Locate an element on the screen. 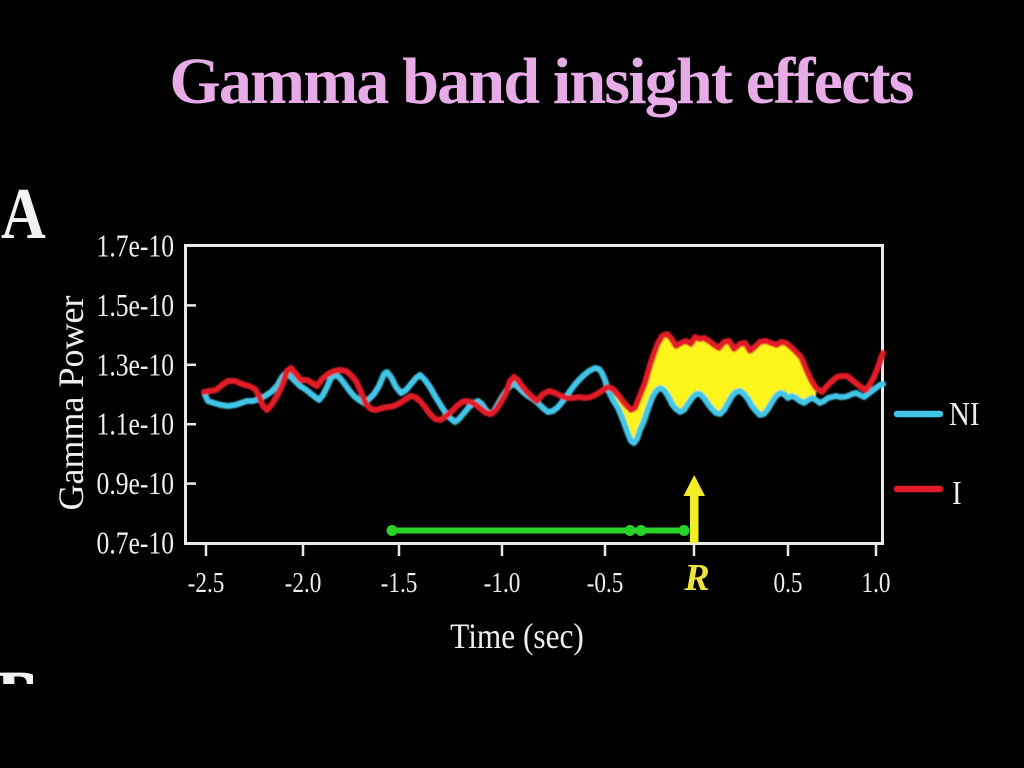  svg-text: 0.5 is located at coordinates (788, 583).